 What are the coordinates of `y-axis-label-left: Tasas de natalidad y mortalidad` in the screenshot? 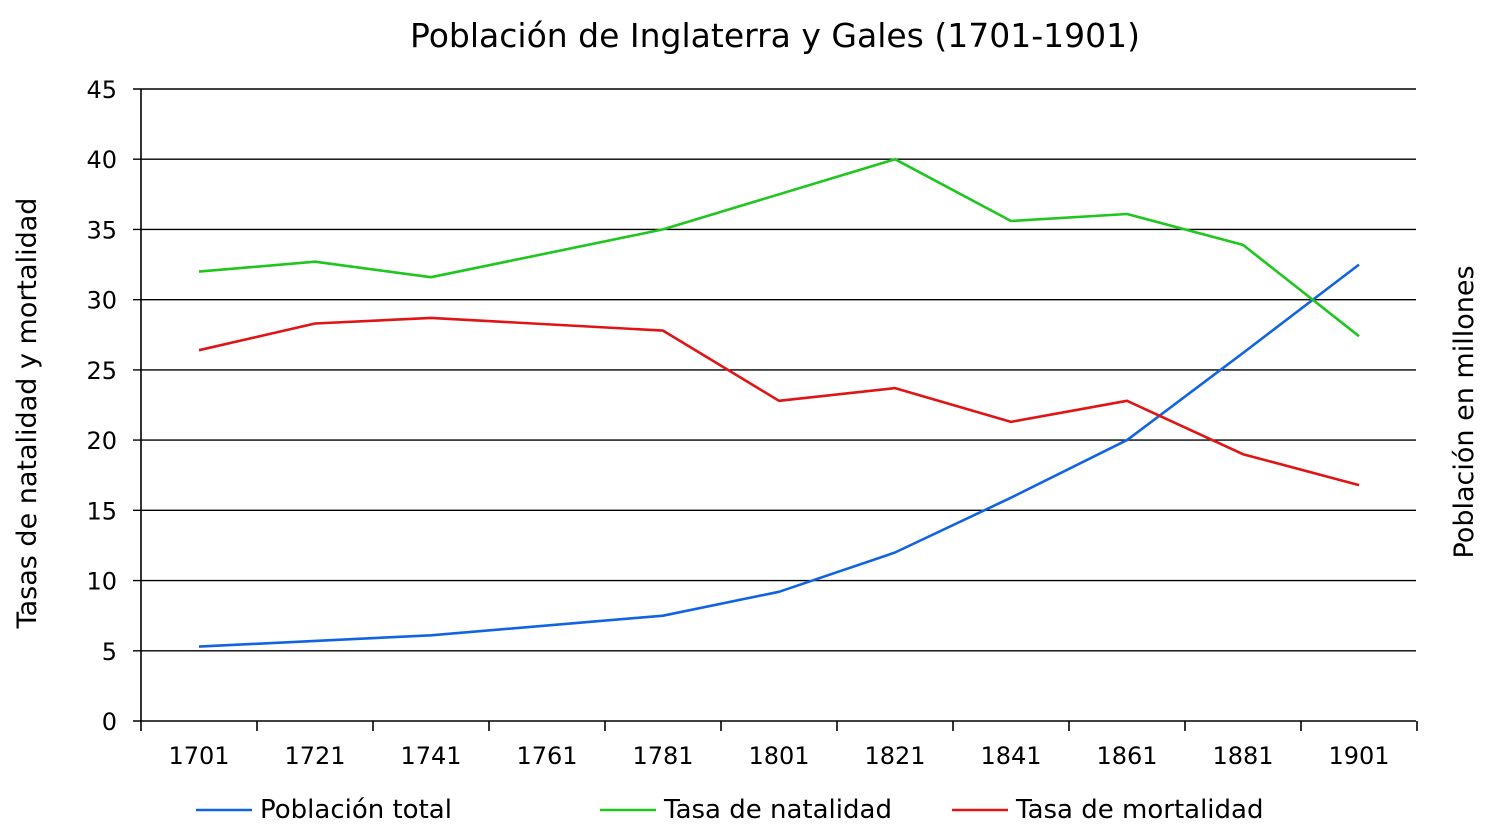 It's located at (27, 414).